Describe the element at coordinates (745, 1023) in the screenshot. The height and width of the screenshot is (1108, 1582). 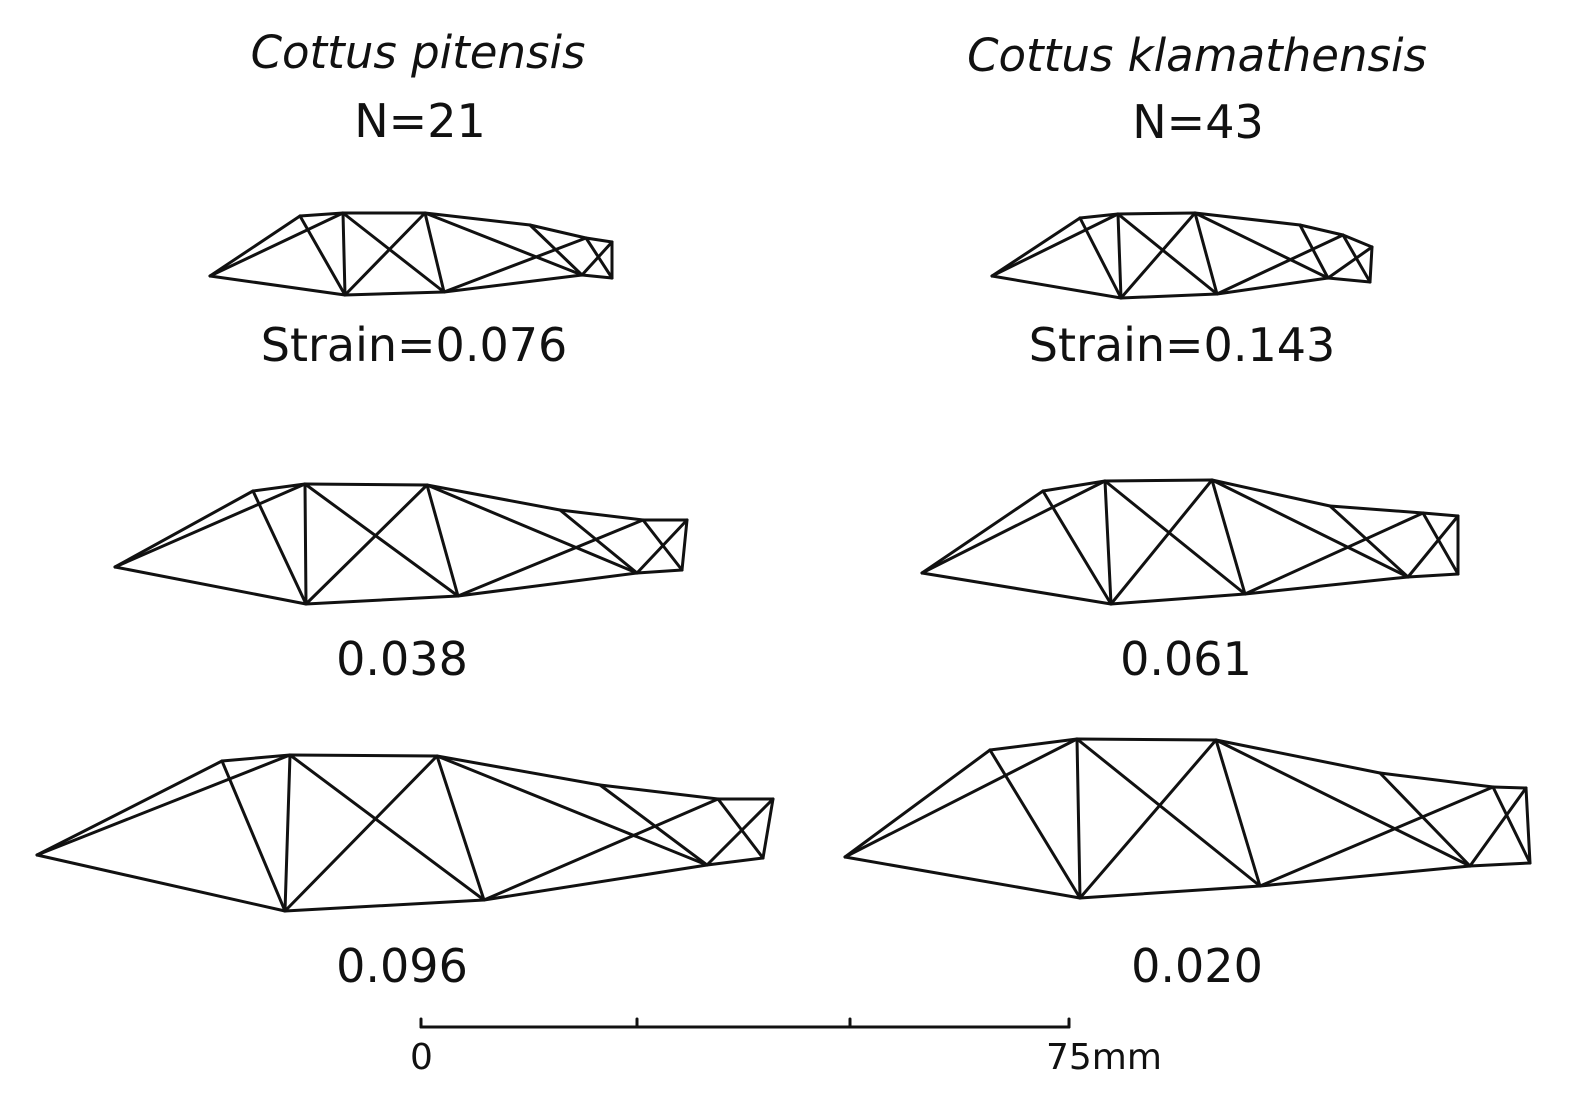
I see `scale-bar` at that location.